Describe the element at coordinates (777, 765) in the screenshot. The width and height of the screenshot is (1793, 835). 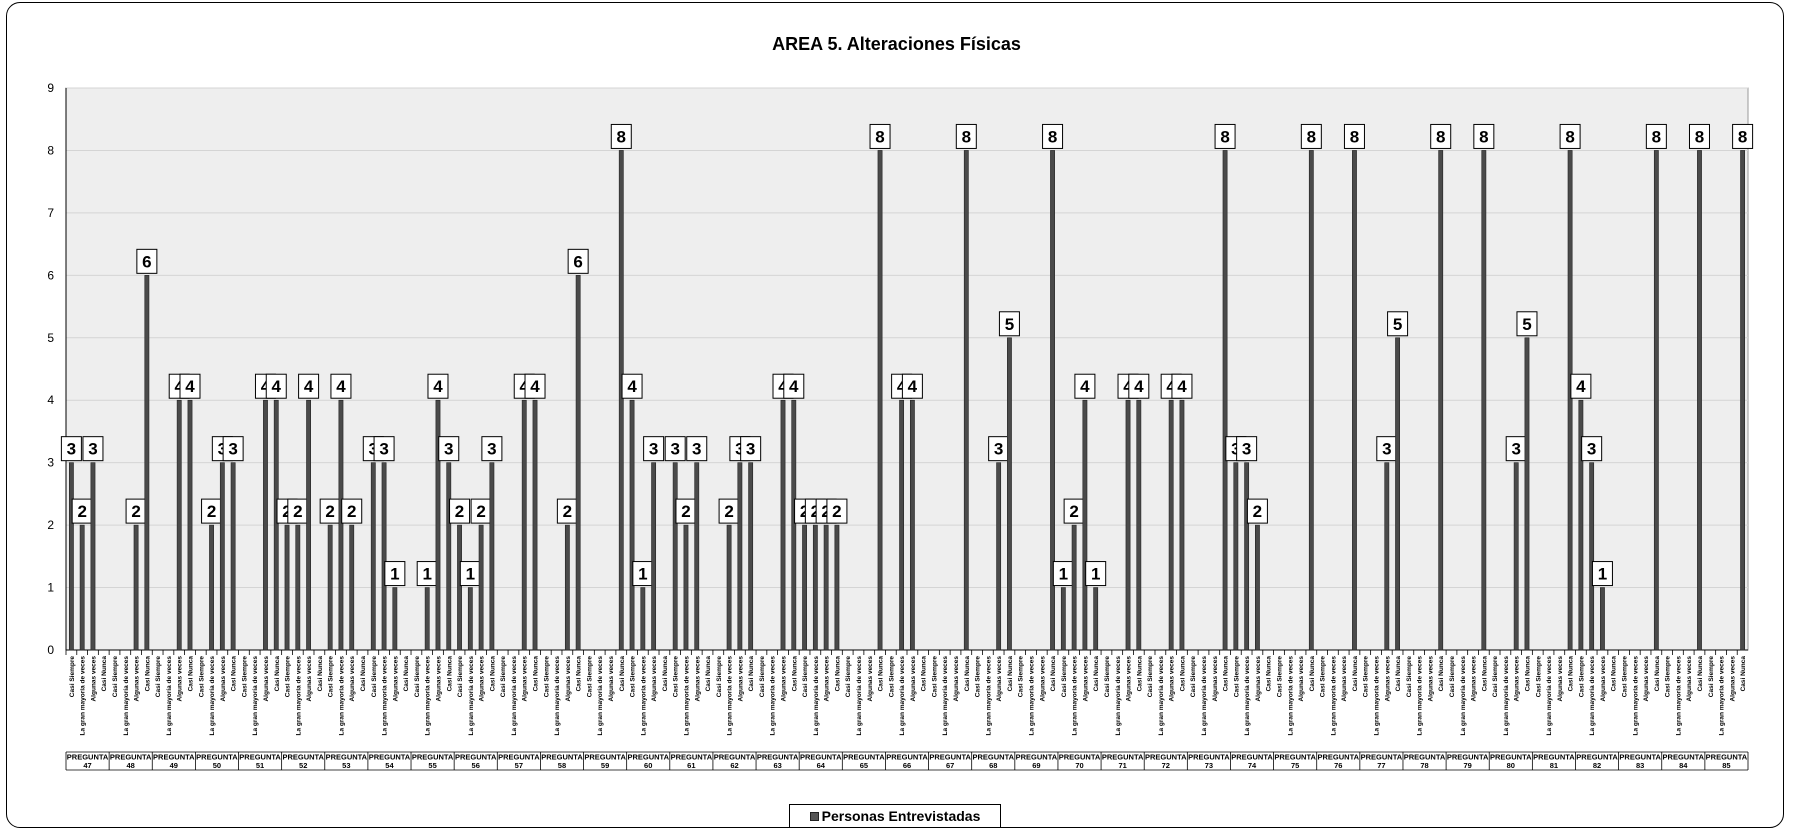
I see `group-label-number: 63` at that location.